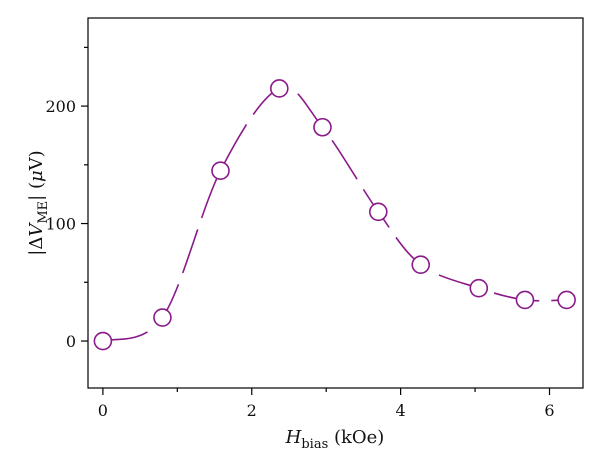  Describe the element at coordinates (60, 106) in the screenshot. I see `y-tick-label: 200` at that location.